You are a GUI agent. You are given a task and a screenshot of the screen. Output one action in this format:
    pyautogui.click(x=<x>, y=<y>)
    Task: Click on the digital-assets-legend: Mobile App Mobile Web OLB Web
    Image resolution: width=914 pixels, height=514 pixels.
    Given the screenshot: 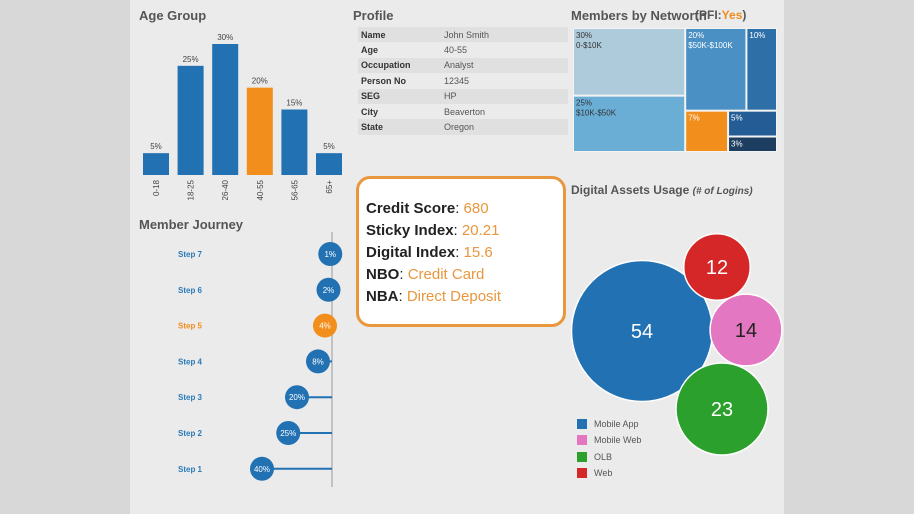 What is the action you would take?
    pyautogui.click(x=609, y=448)
    